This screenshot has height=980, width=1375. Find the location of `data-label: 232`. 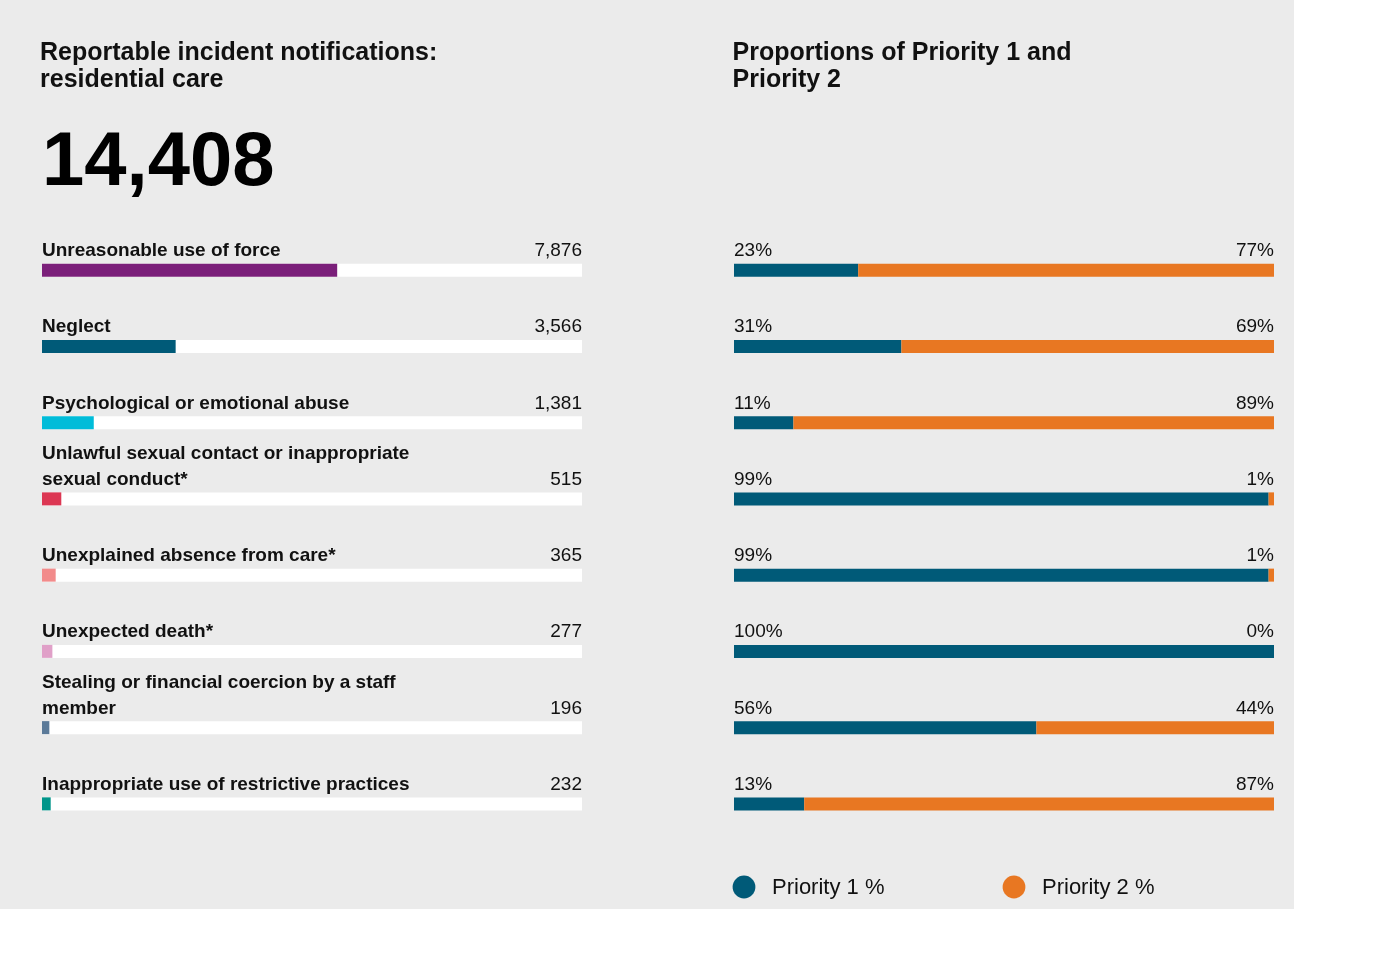

data-label: 232 is located at coordinates (566, 783).